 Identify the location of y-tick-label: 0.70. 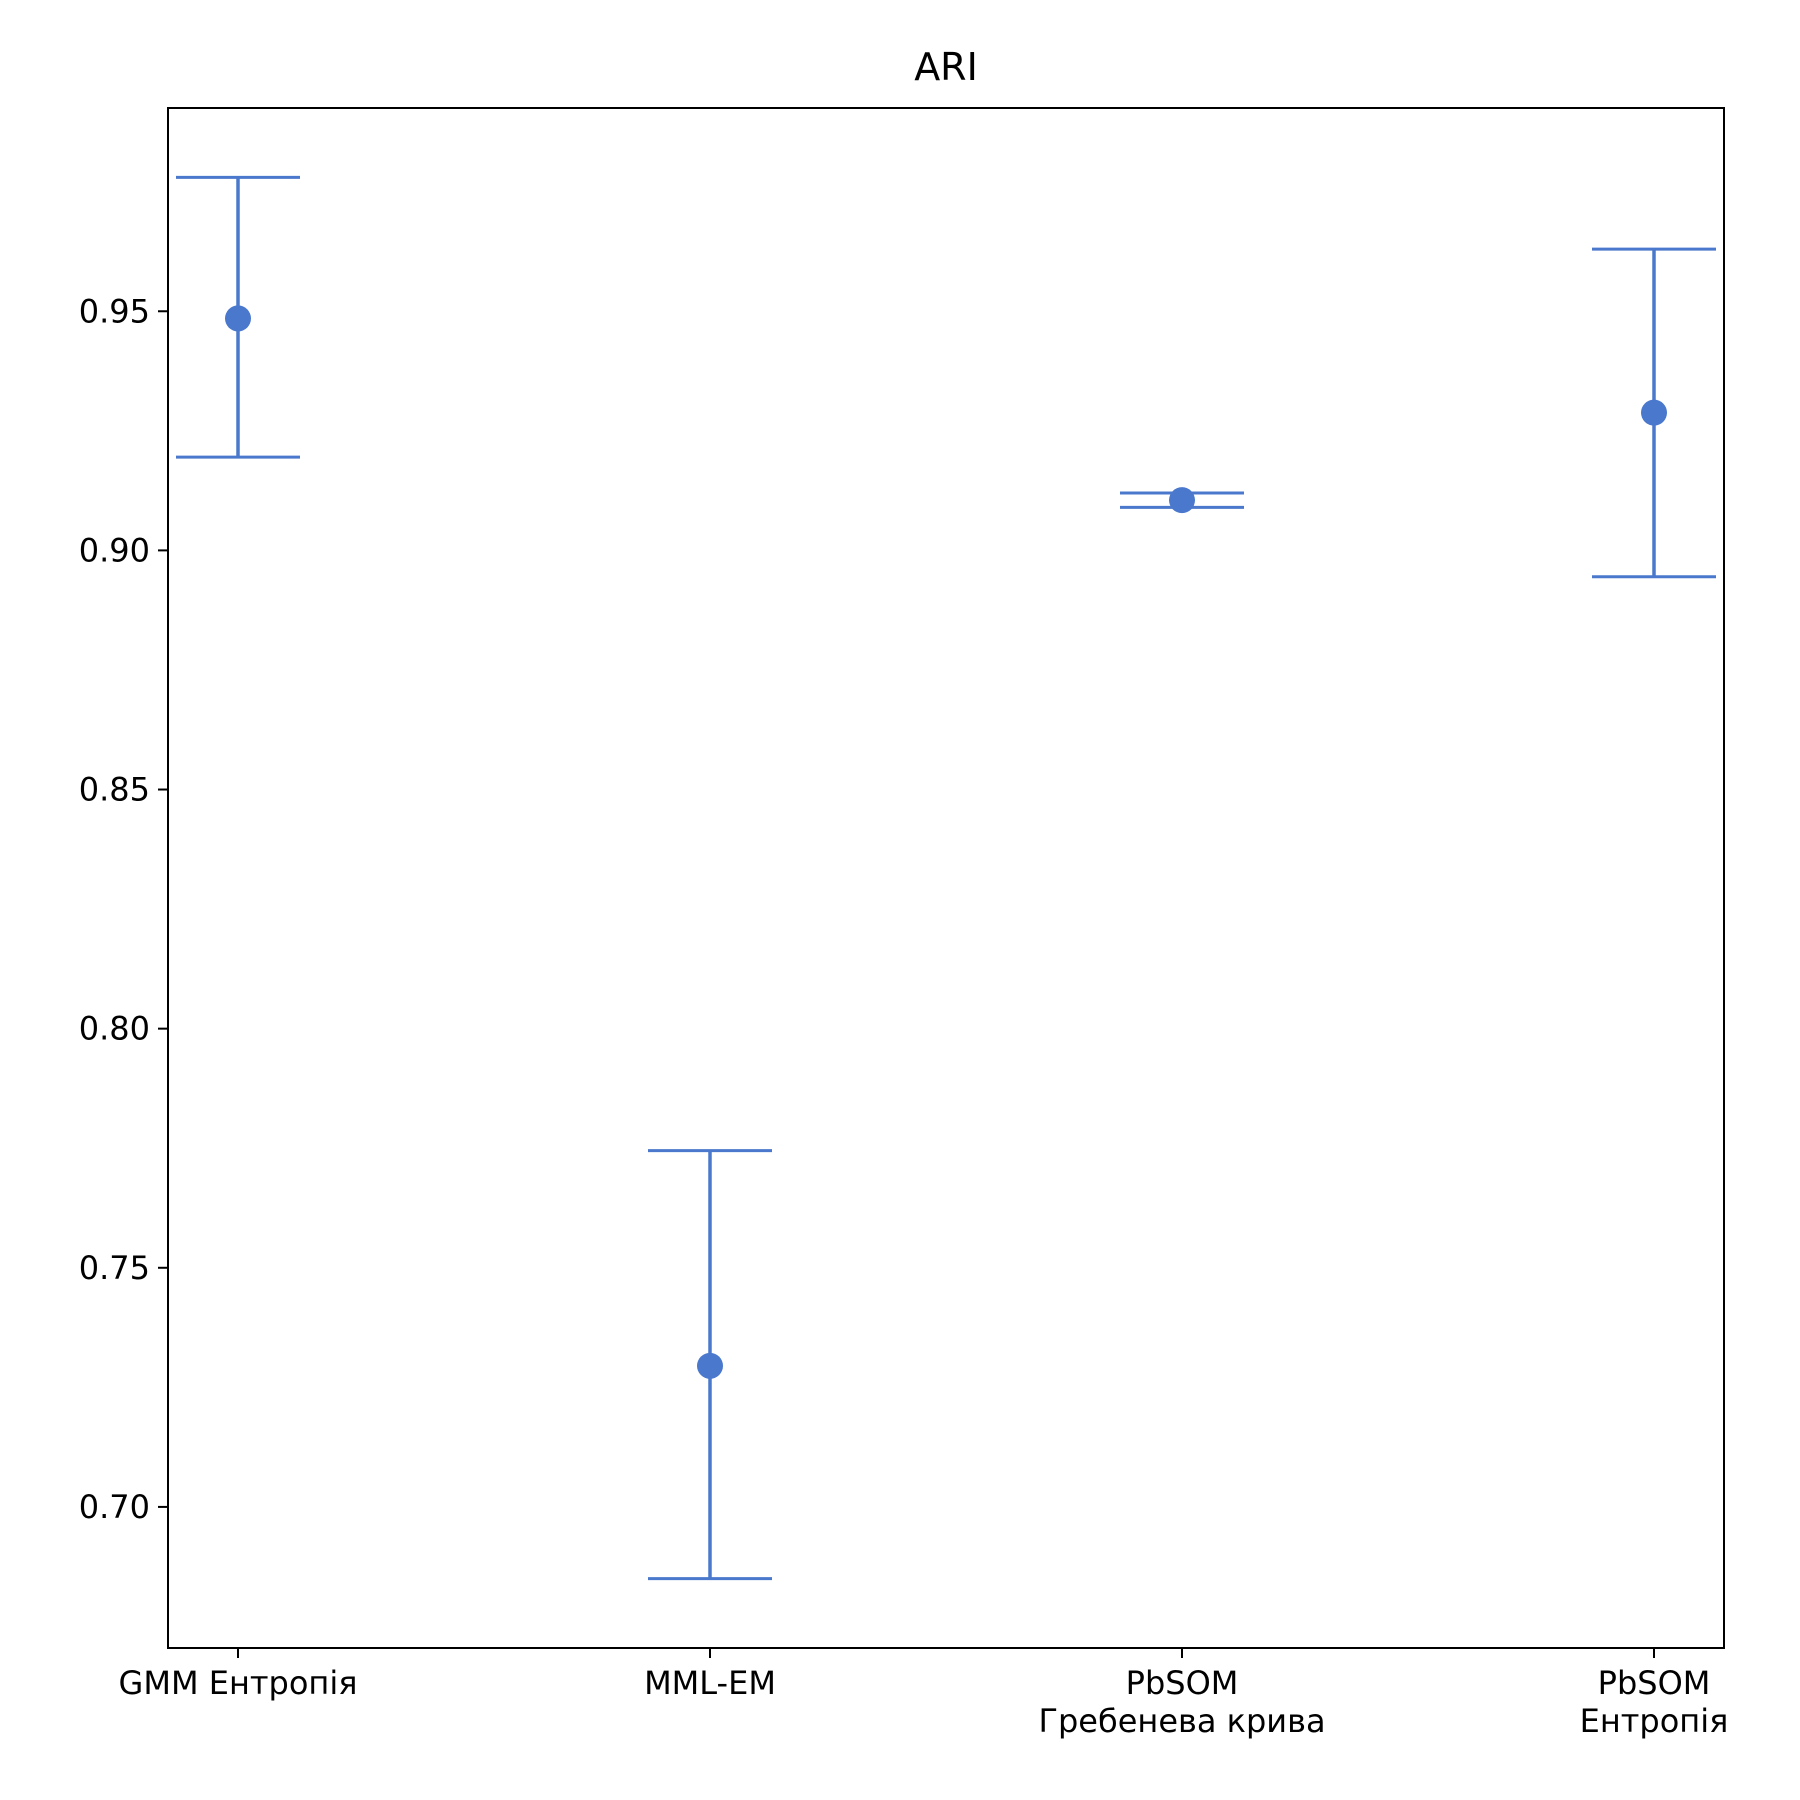
(114, 1507).